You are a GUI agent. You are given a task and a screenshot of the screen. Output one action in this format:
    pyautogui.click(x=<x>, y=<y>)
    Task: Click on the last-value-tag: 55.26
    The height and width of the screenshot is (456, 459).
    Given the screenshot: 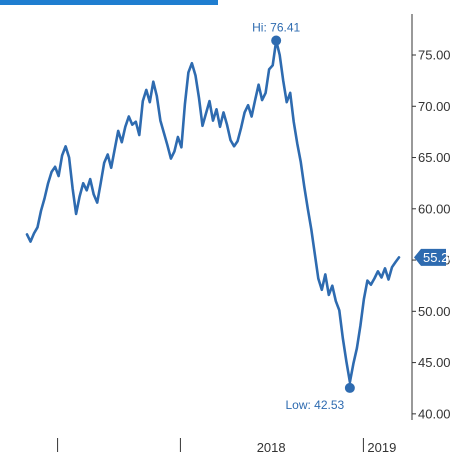 What is the action you would take?
    pyautogui.click(x=435, y=257)
    